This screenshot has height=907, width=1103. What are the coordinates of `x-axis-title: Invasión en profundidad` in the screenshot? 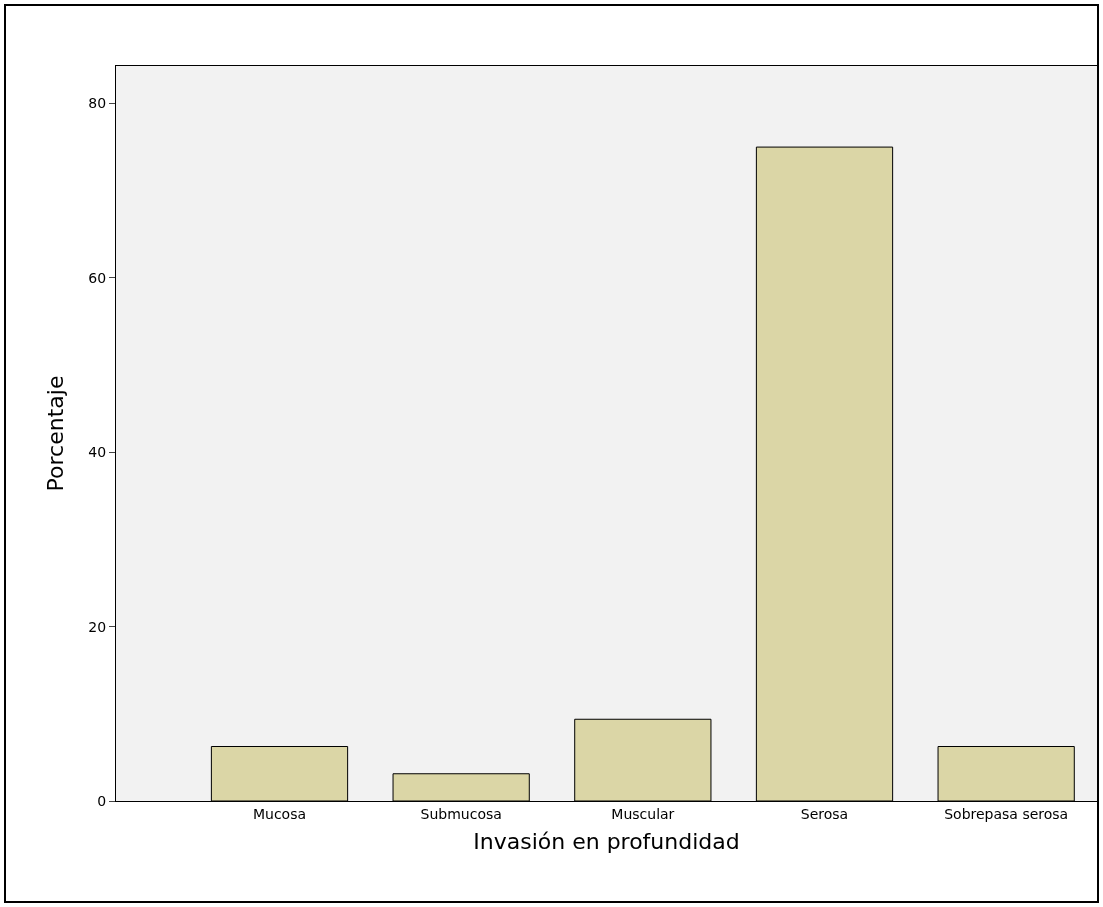 It's located at (606, 841).